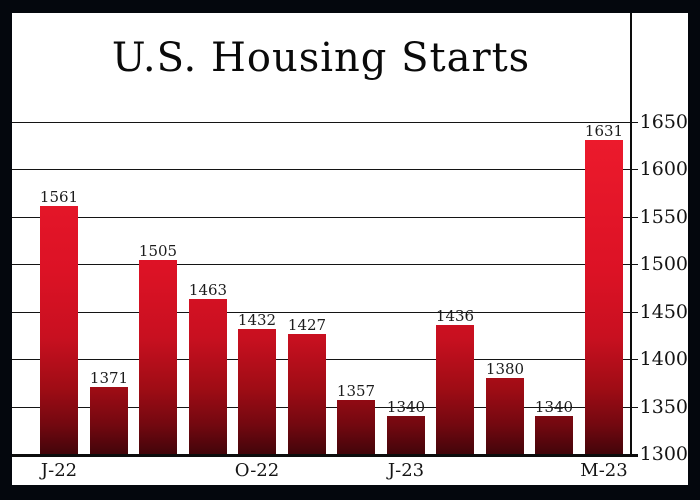 The height and width of the screenshot is (500, 700). What do you see at coordinates (257, 320) in the screenshot?
I see `bar-value-label: 1432` at bounding box center [257, 320].